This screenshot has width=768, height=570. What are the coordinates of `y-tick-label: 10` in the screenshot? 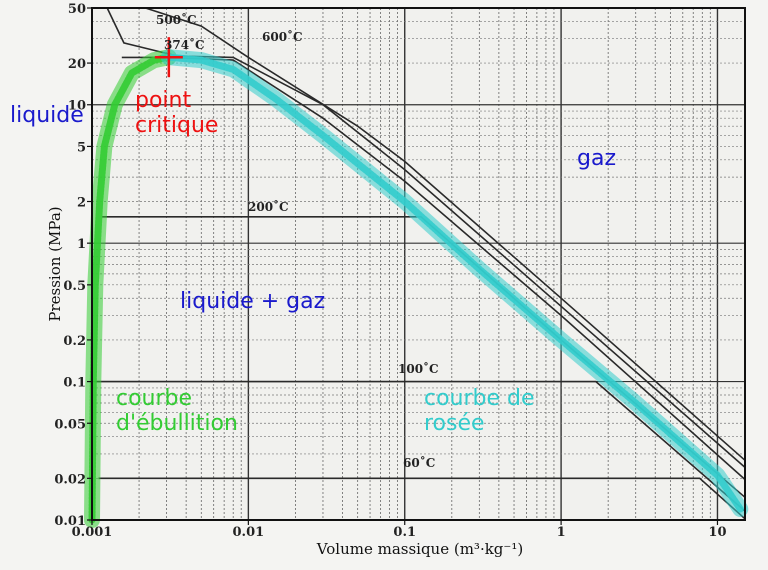 It's located at (77, 106).